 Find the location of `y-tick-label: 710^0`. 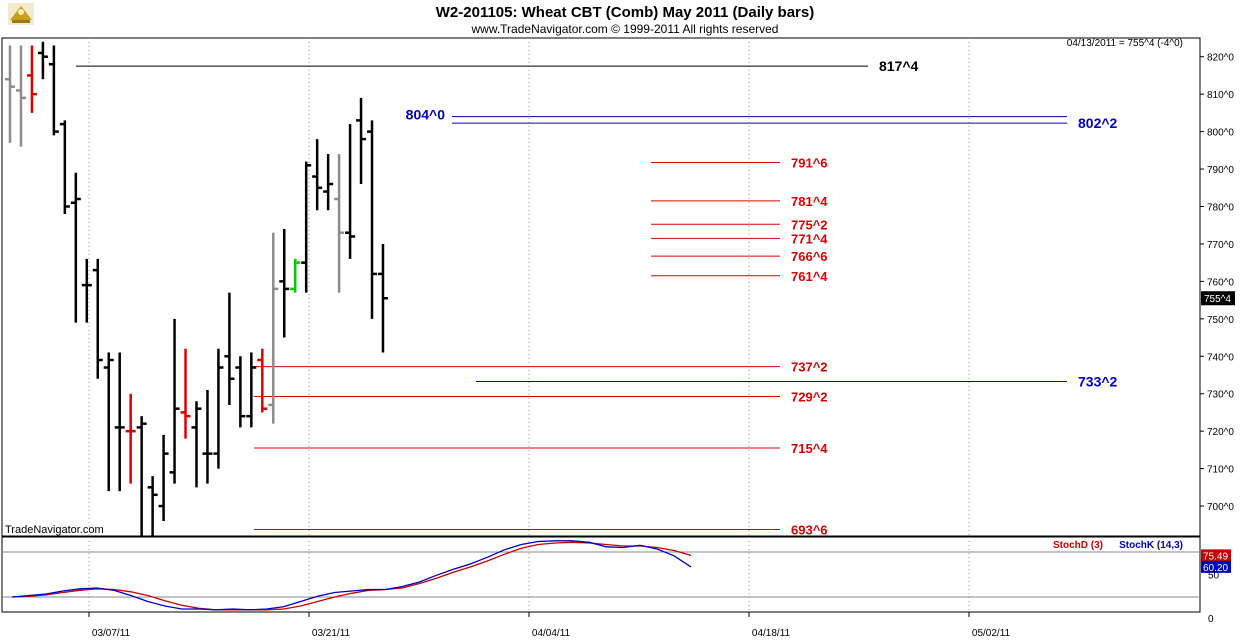

y-tick-label: 710^0 is located at coordinates (1220, 470).